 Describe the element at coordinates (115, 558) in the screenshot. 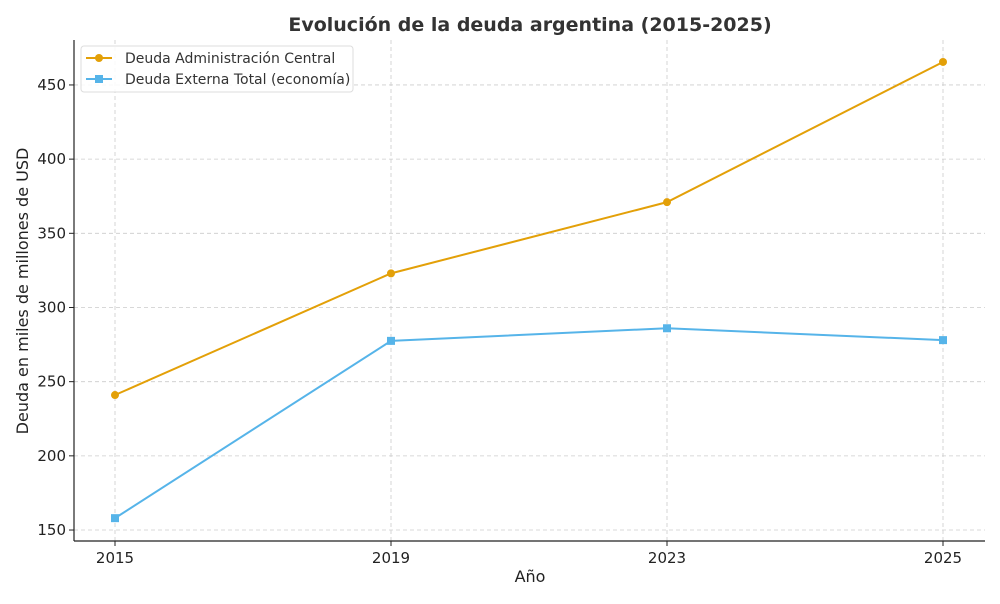

I see `x-tick-label: 2015` at that location.